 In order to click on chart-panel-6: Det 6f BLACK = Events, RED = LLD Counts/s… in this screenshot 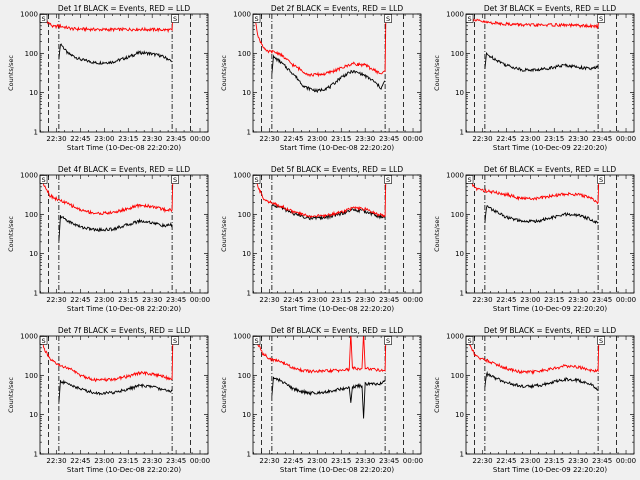, I will do `click(534, 239)`.